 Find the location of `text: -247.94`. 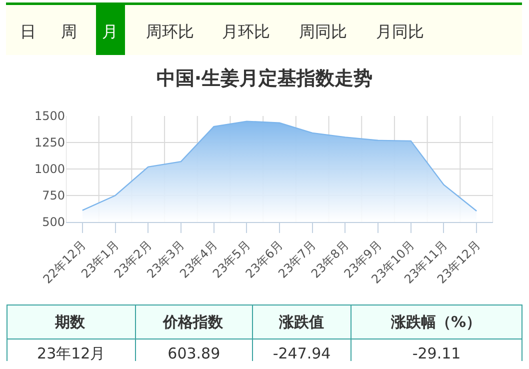

text: -247.94 is located at coordinates (301, 353).